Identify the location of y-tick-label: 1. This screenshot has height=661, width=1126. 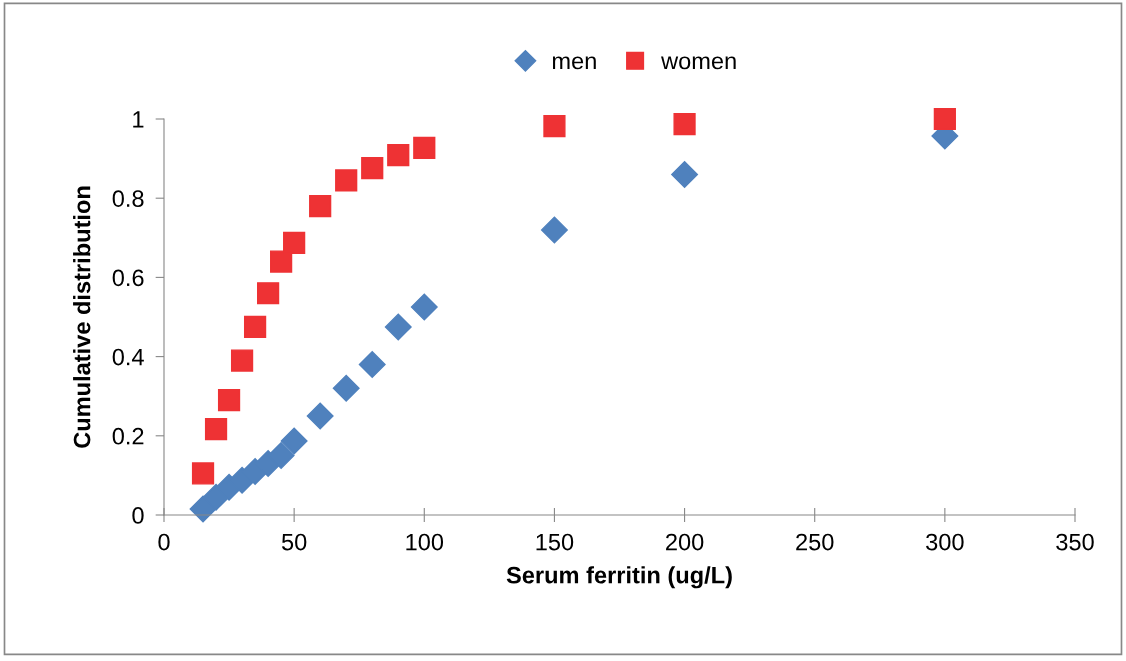
(138, 119).